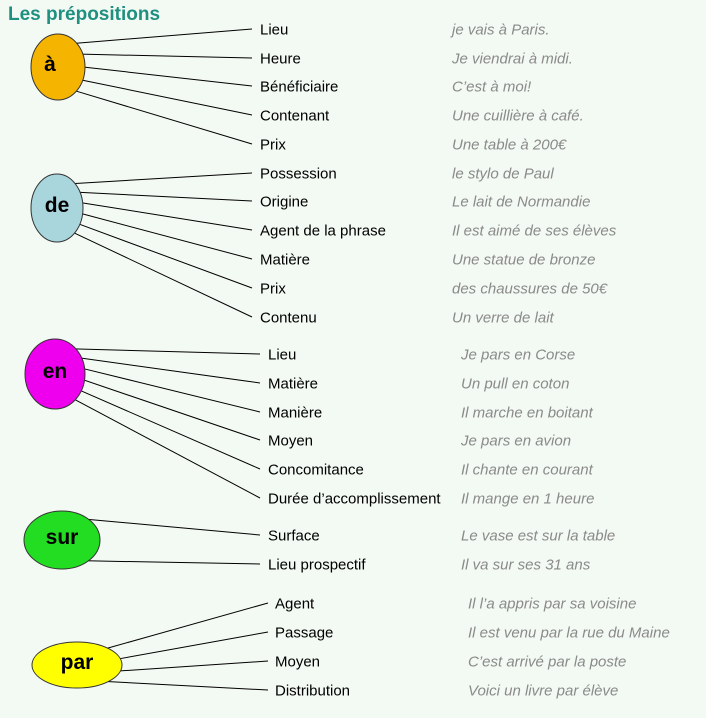 The width and height of the screenshot is (706, 718). I want to click on use-example: Il va sur ses 31 ans, so click(526, 565).